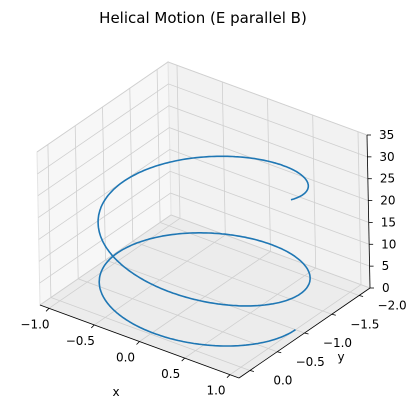 This screenshot has width=407, height=420. Describe the element at coordinates (80, 341) in the screenshot. I see `x-tick-label-1: −0.5` at that location.